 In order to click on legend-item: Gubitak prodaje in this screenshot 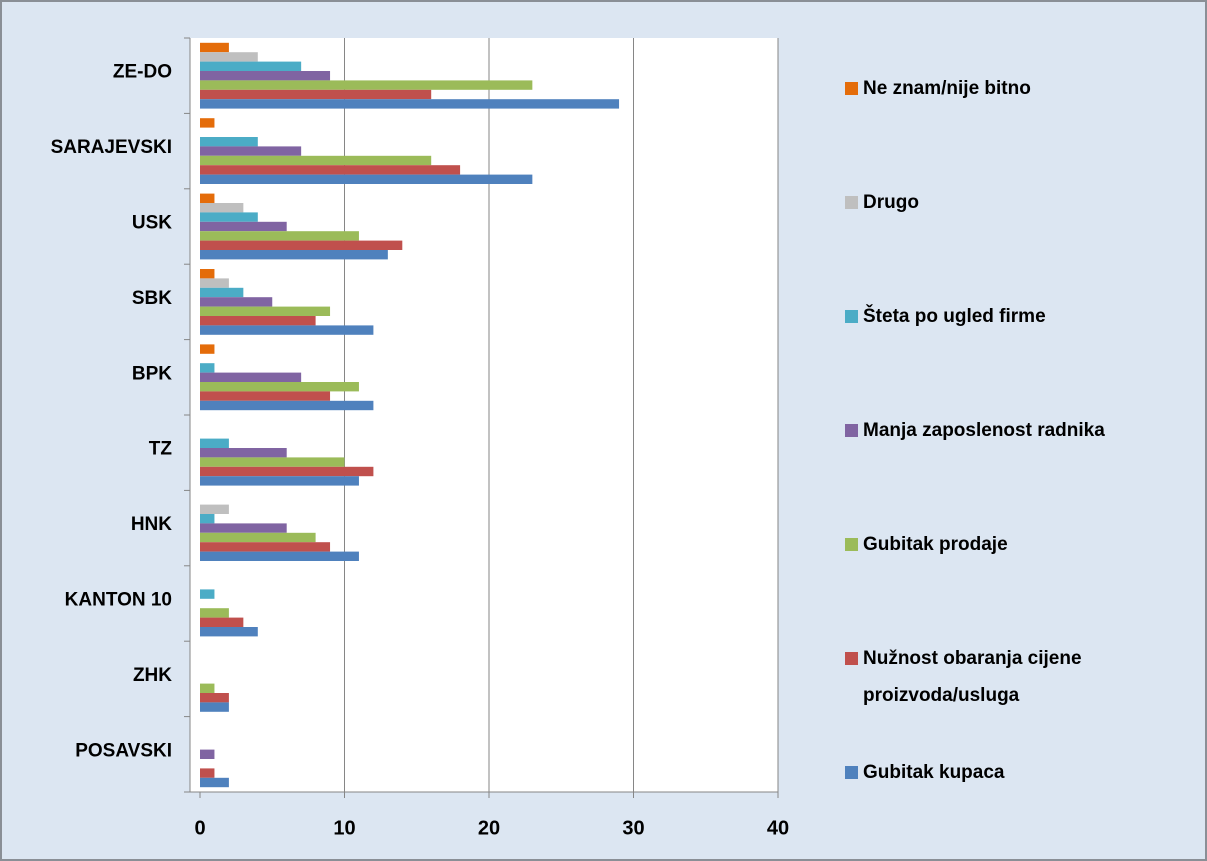, I will do `click(1020, 544)`.